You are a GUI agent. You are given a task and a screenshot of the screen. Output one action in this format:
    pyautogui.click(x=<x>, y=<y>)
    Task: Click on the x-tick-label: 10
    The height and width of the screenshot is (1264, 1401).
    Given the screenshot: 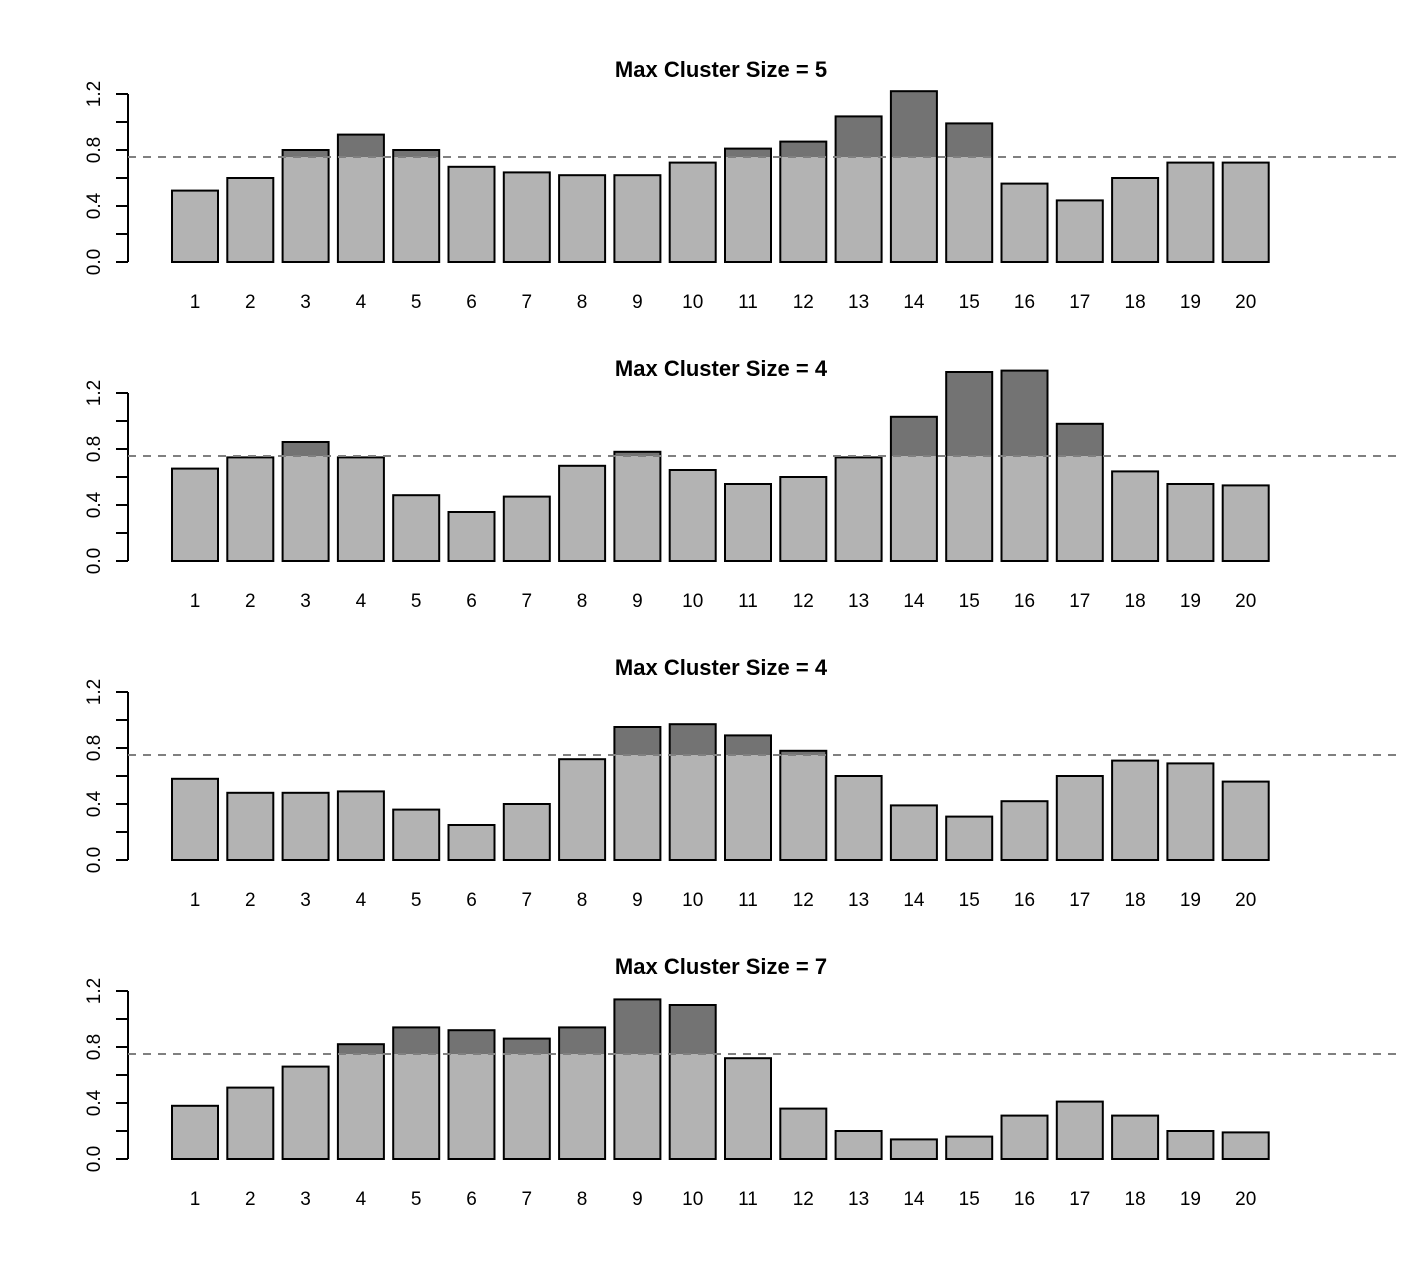 What is the action you would take?
    pyautogui.click(x=692, y=900)
    